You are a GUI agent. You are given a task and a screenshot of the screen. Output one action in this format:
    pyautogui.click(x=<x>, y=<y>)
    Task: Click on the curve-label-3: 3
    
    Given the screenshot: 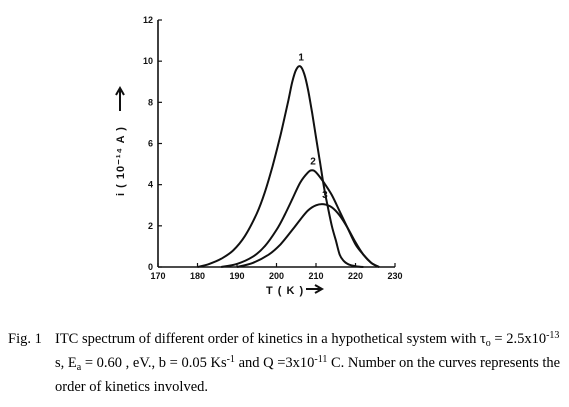 What is the action you would take?
    pyautogui.click(x=325, y=195)
    